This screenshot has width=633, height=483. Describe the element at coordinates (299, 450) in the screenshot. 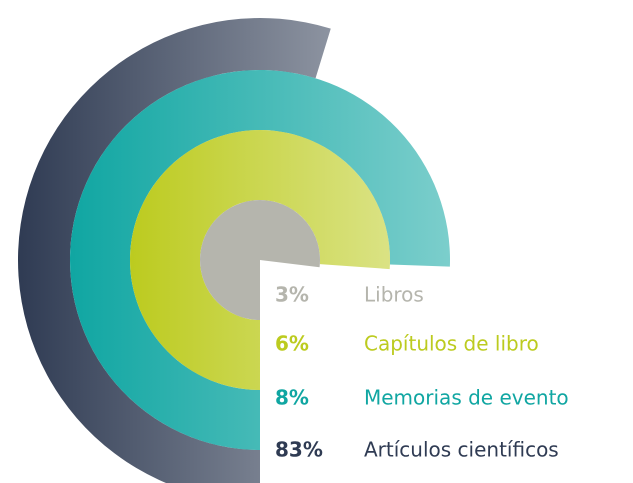

I see `legend-value: 83%` at that location.